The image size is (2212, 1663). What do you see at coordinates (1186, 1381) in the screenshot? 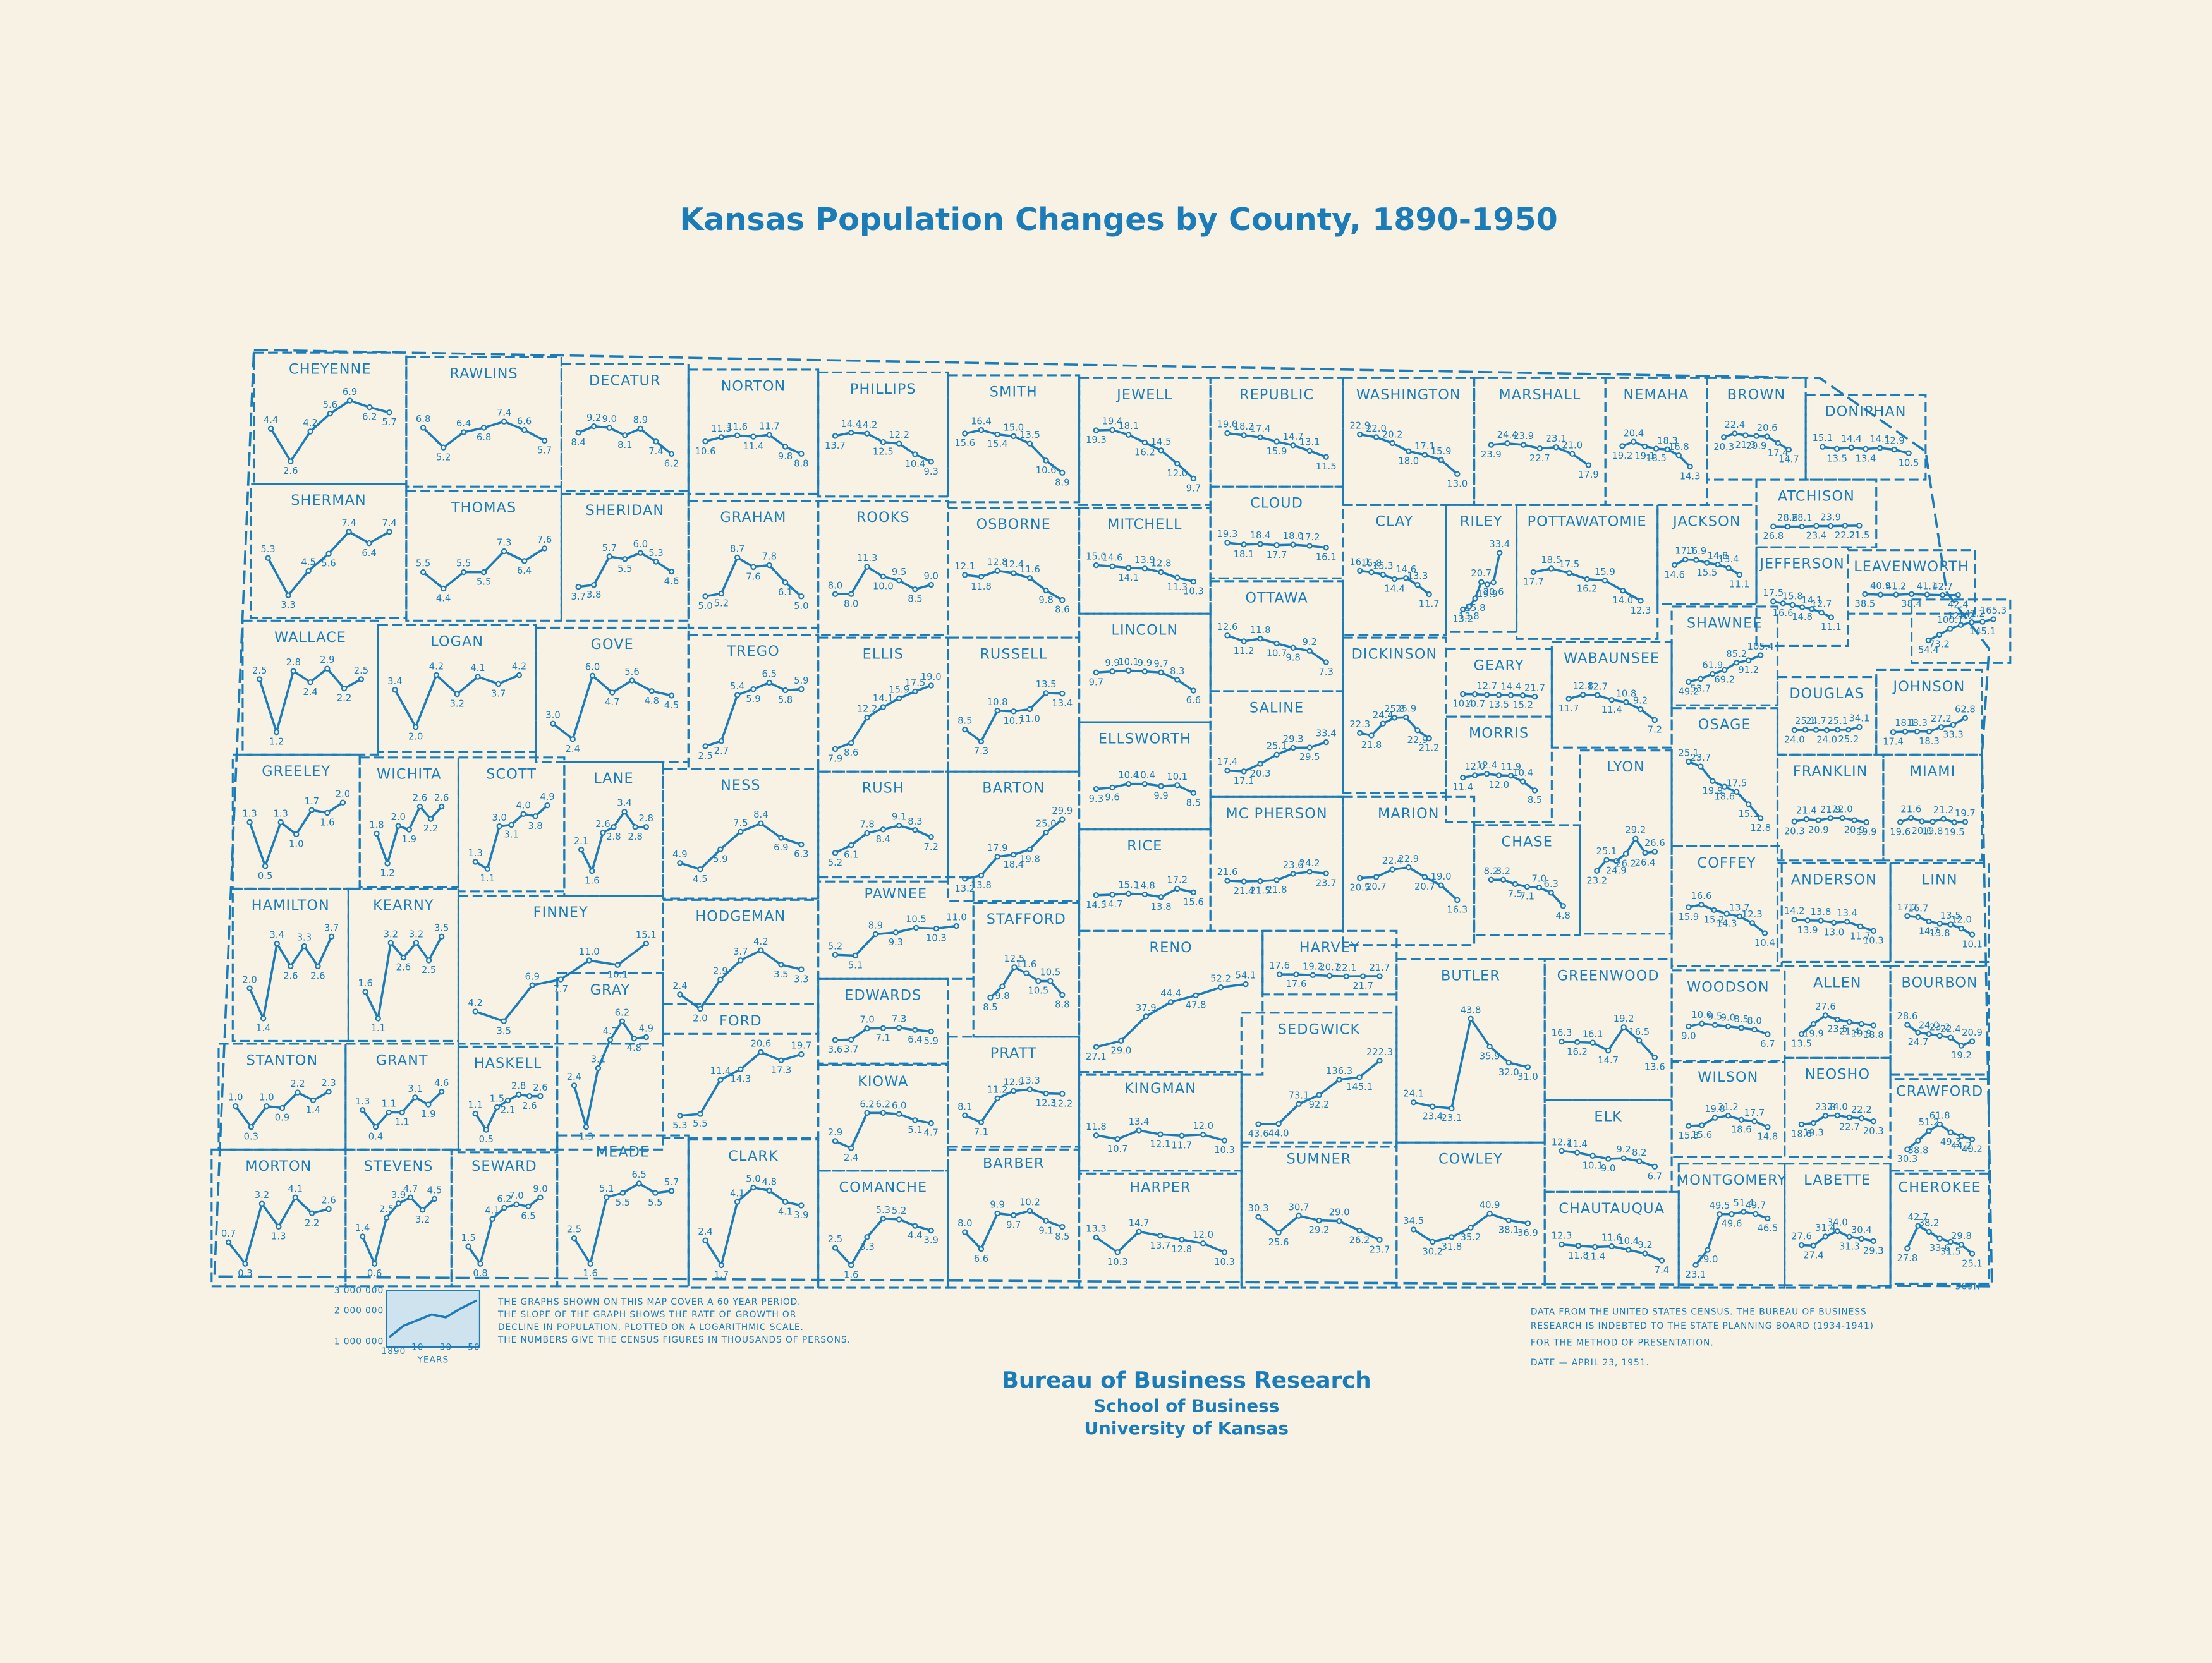
I see `publisher-name: Bureau of Business Research` at bounding box center [1186, 1381].